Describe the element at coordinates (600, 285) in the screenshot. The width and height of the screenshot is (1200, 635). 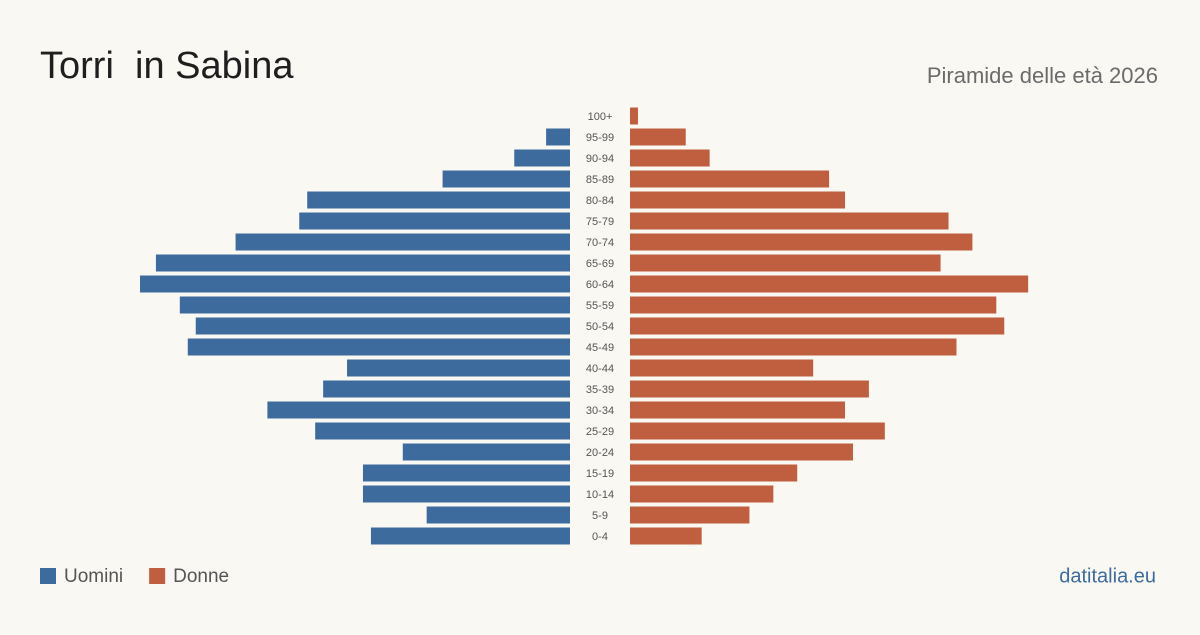
I see `age-label: 60-64` at that location.